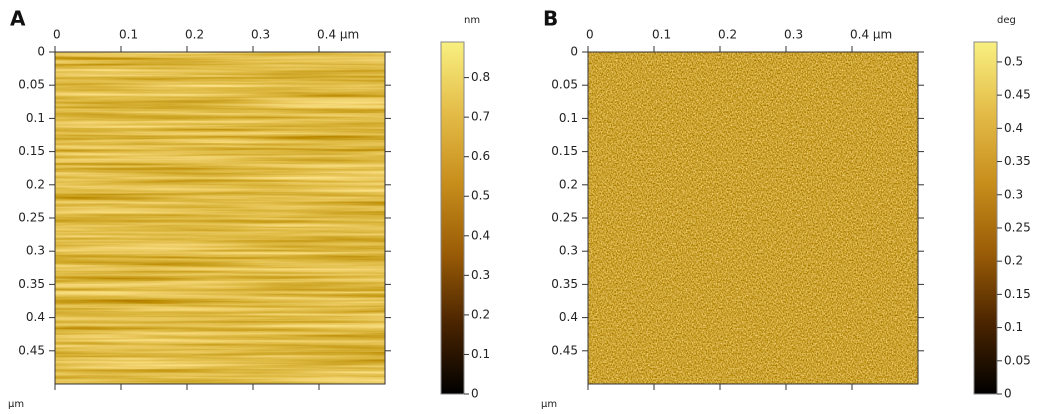  I want to click on colorbar-label: nm, so click(472, 20).